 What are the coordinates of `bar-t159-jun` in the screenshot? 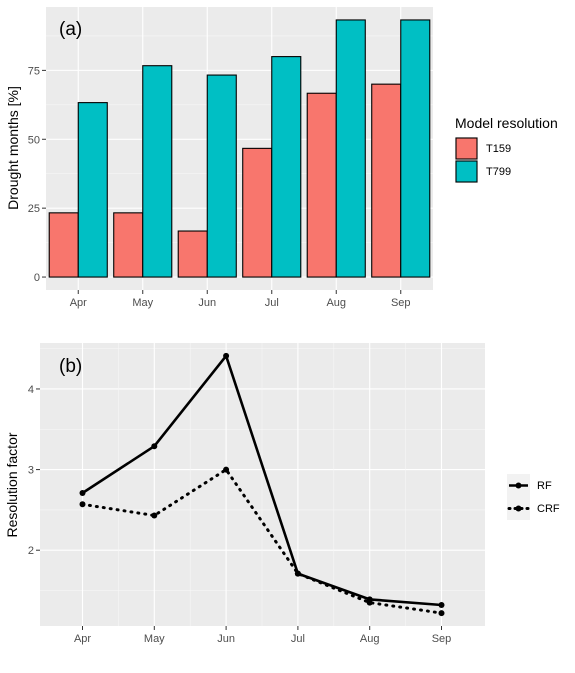 It's located at (192, 254).